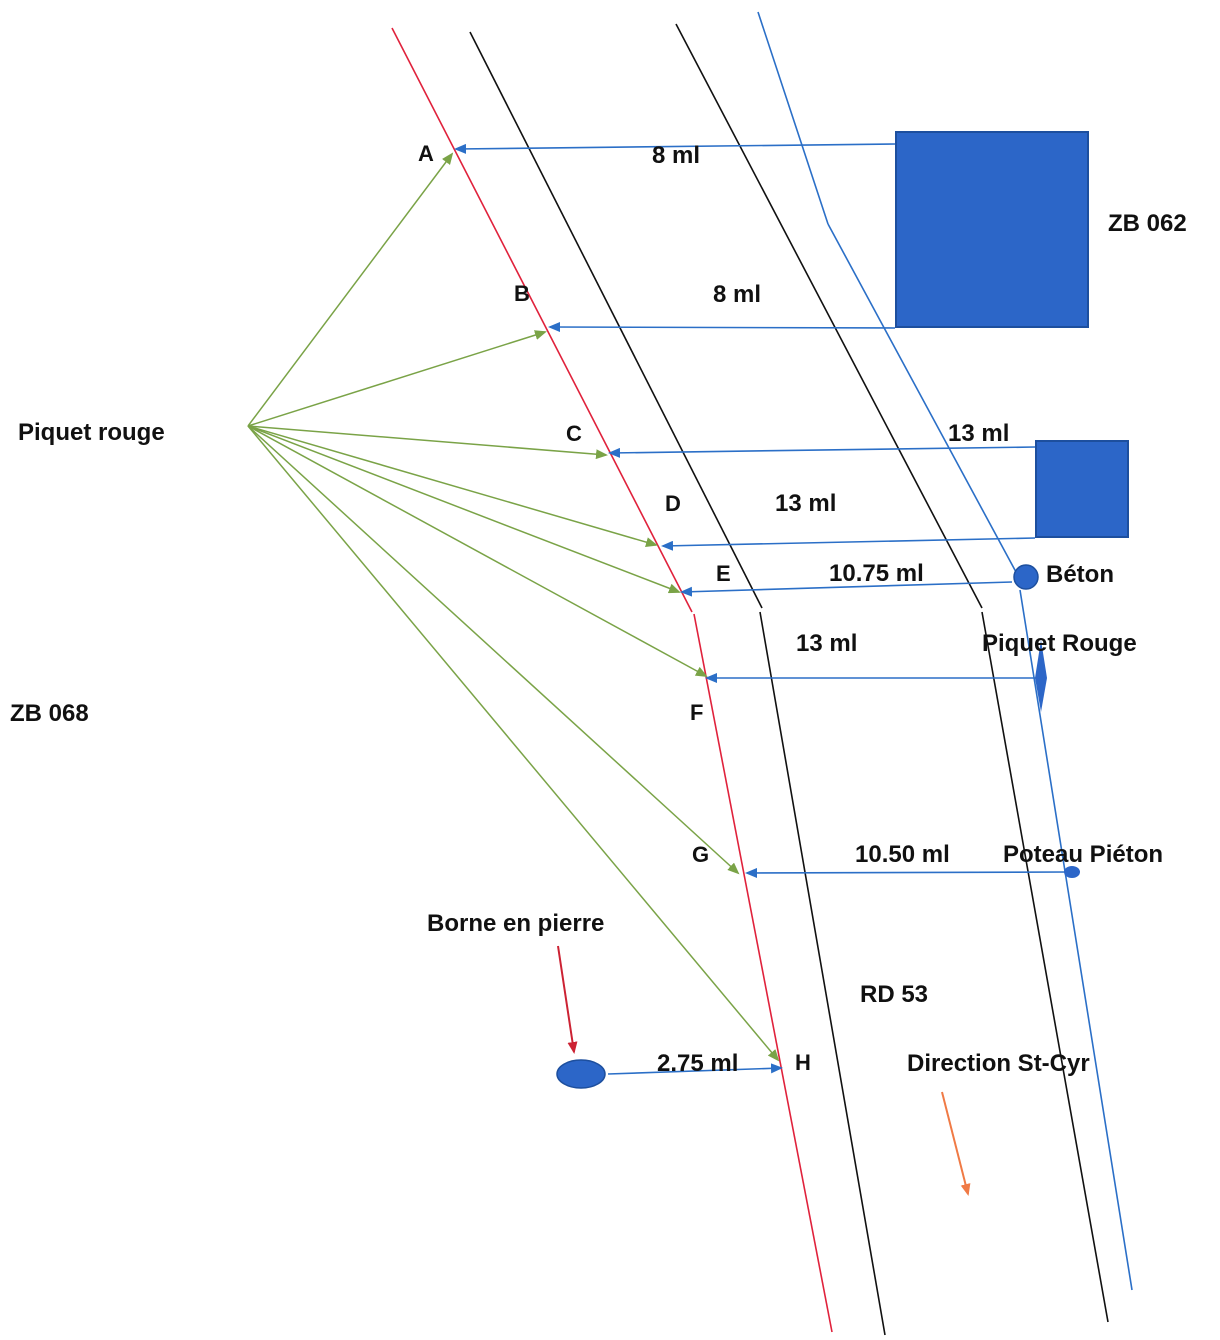 This screenshot has height=1340, width=1220. What do you see at coordinates (581, 1074) in the screenshot?
I see `borne-en-pierre-marker` at bounding box center [581, 1074].